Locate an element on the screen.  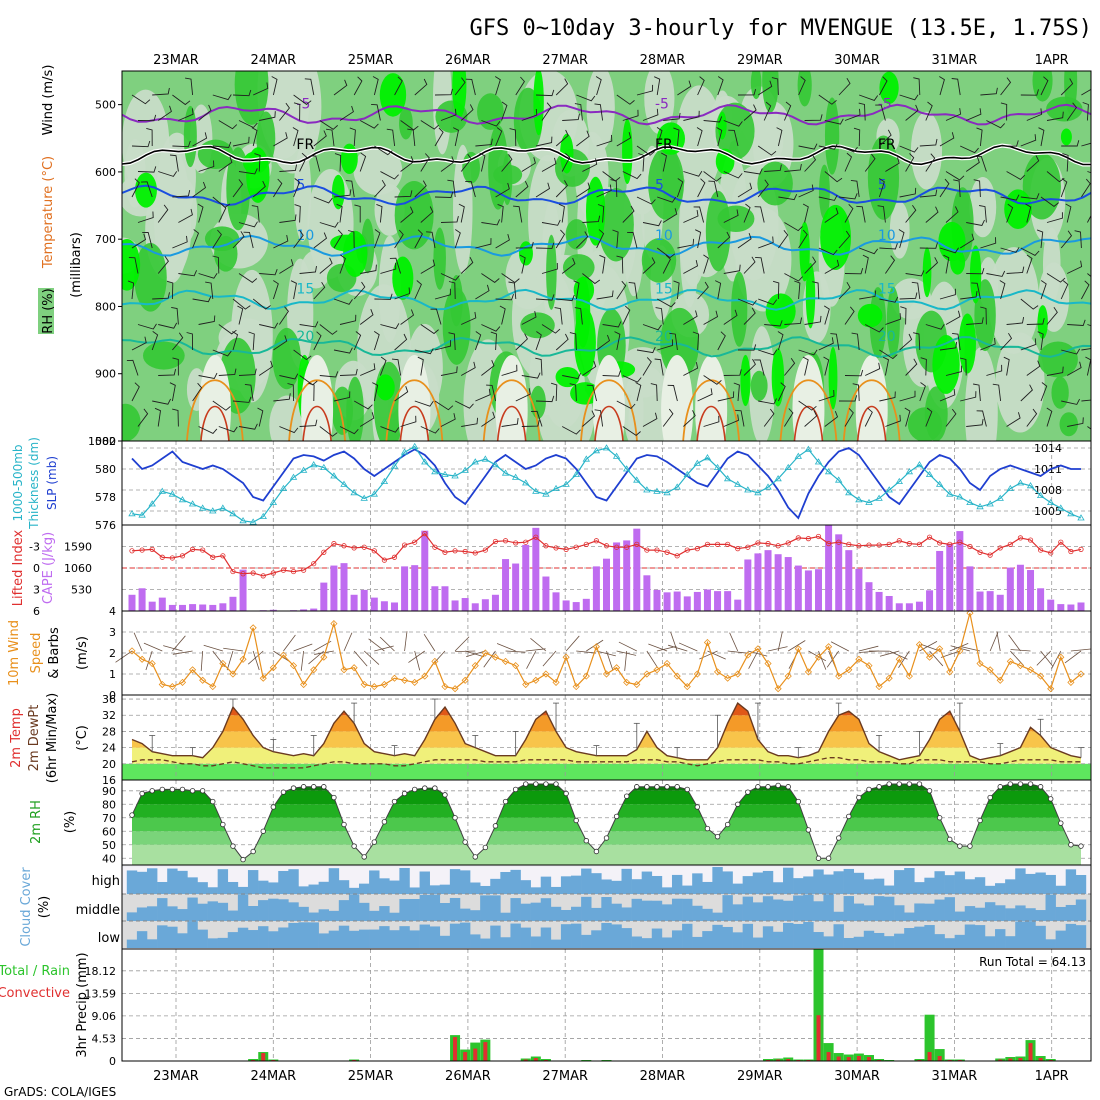
isotherm-label: 10 is located at coordinates (664, 236).